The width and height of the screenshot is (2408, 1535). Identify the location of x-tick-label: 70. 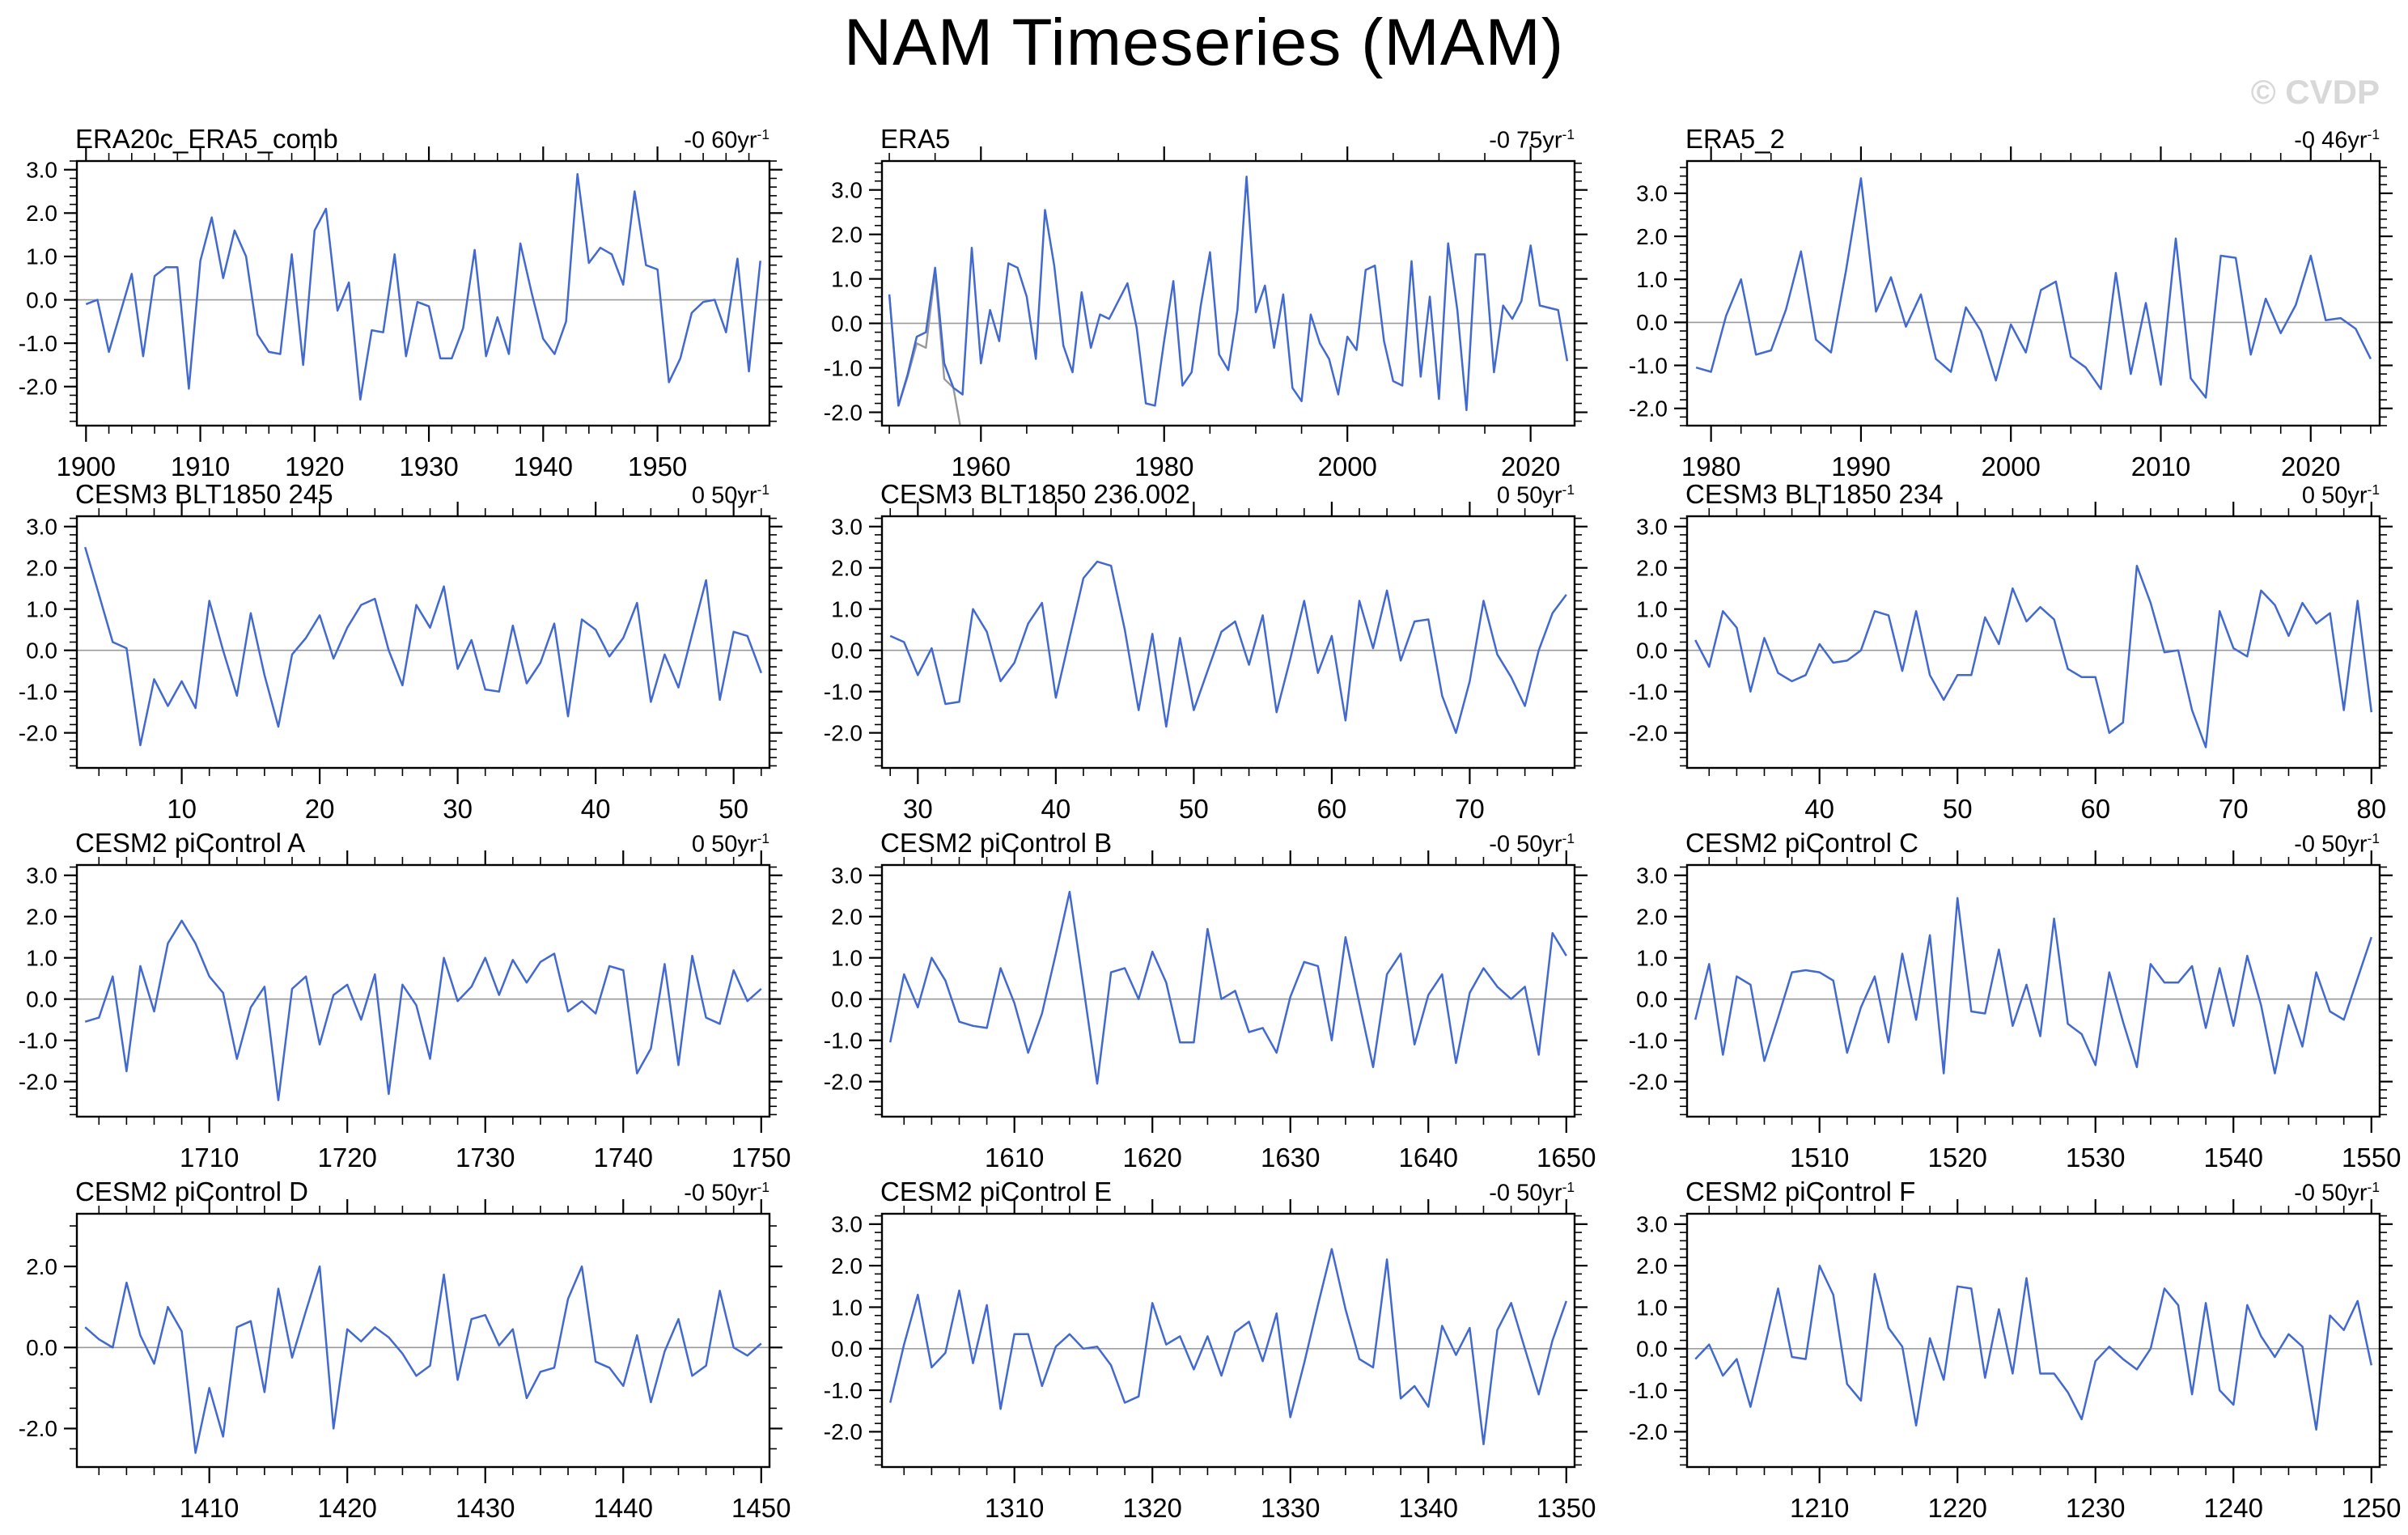
(1470, 809).